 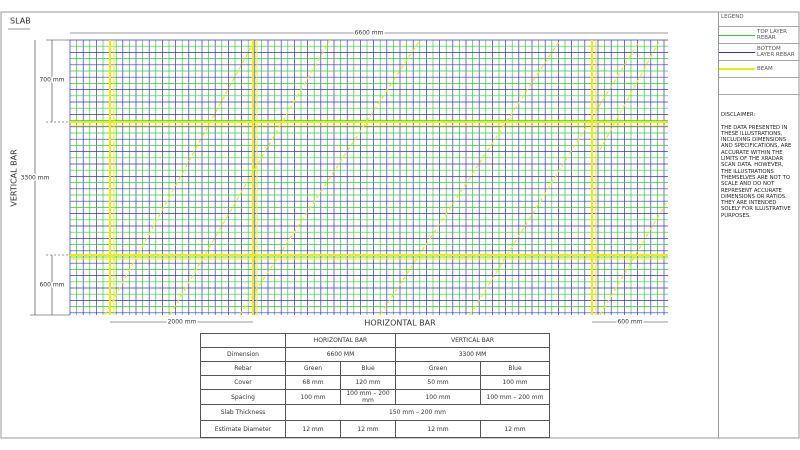 What do you see at coordinates (243, 354) in the screenshot?
I see `cell: Dimension` at bounding box center [243, 354].